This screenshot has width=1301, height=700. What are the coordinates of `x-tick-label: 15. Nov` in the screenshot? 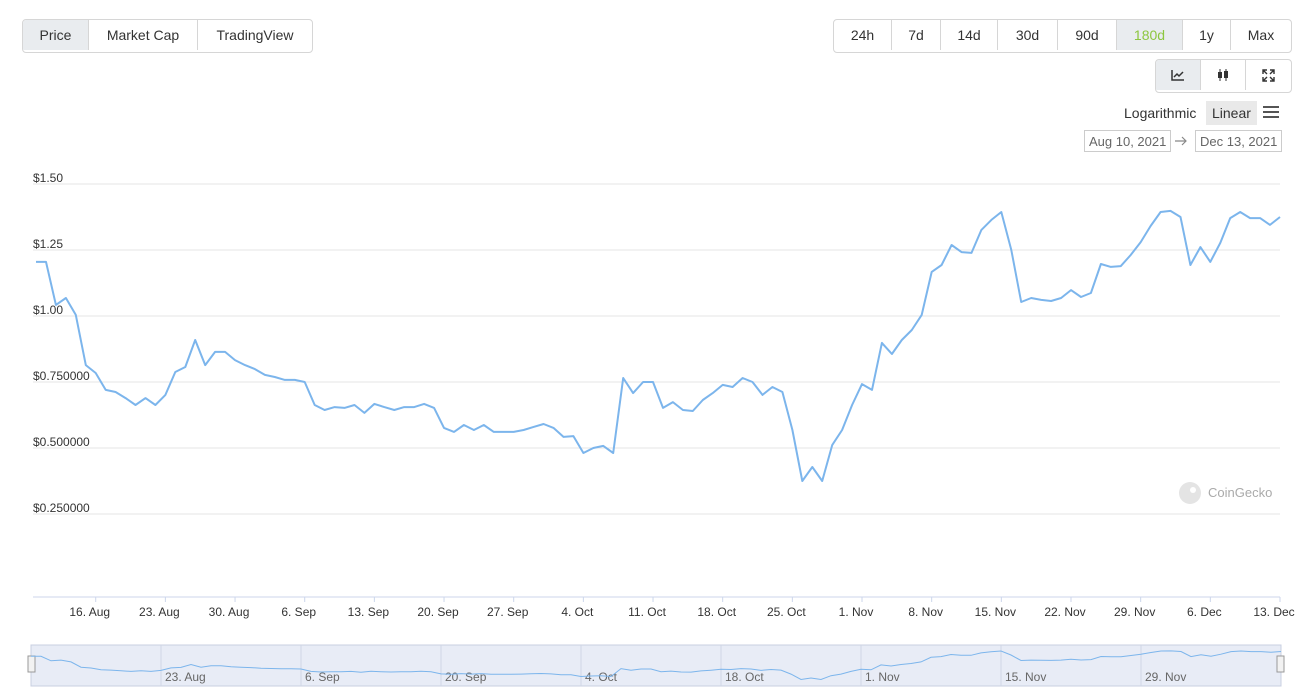 It's located at (995, 612).